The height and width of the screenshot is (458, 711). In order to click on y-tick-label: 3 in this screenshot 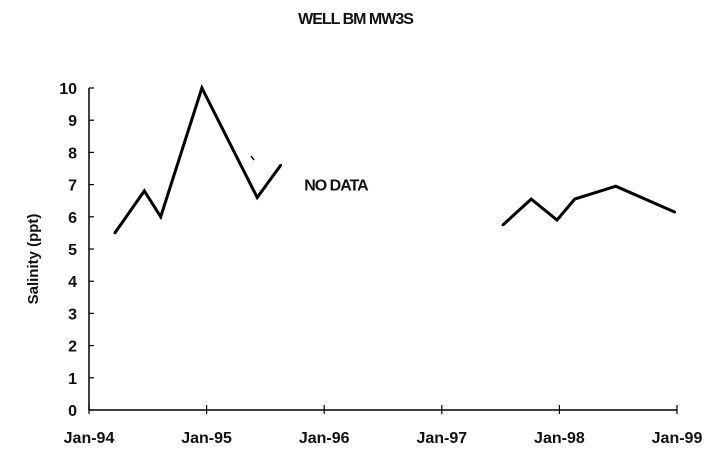, I will do `click(72, 314)`.